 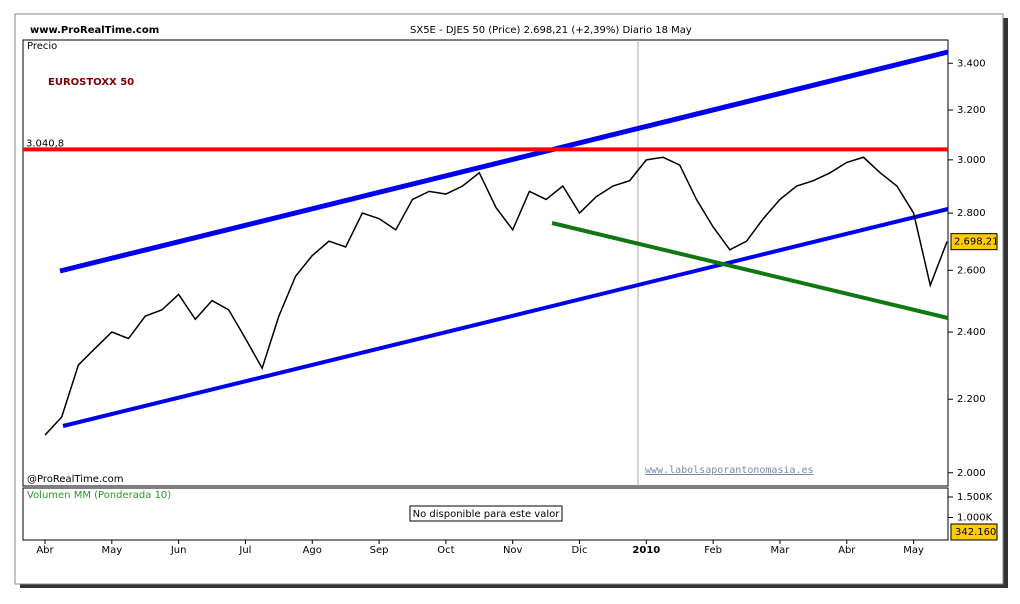 What do you see at coordinates (729, 470) in the screenshot?
I see `watermark: www.labolsaporantonomasia.es` at bounding box center [729, 470].